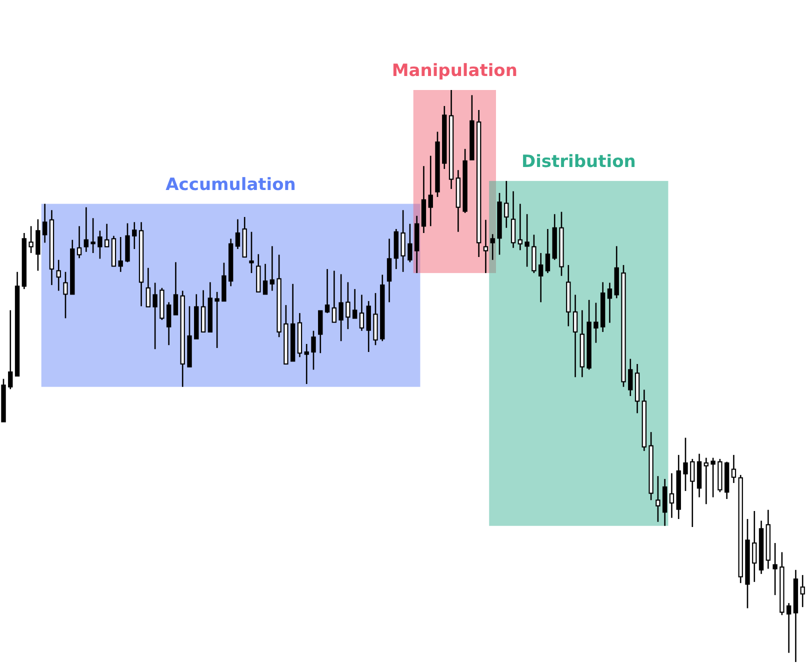 The height and width of the screenshot is (666, 806). What do you see at coordinates (578, 162) in the screenshot?
I see `annotation: Distribution` at bounding box center [578, 162].